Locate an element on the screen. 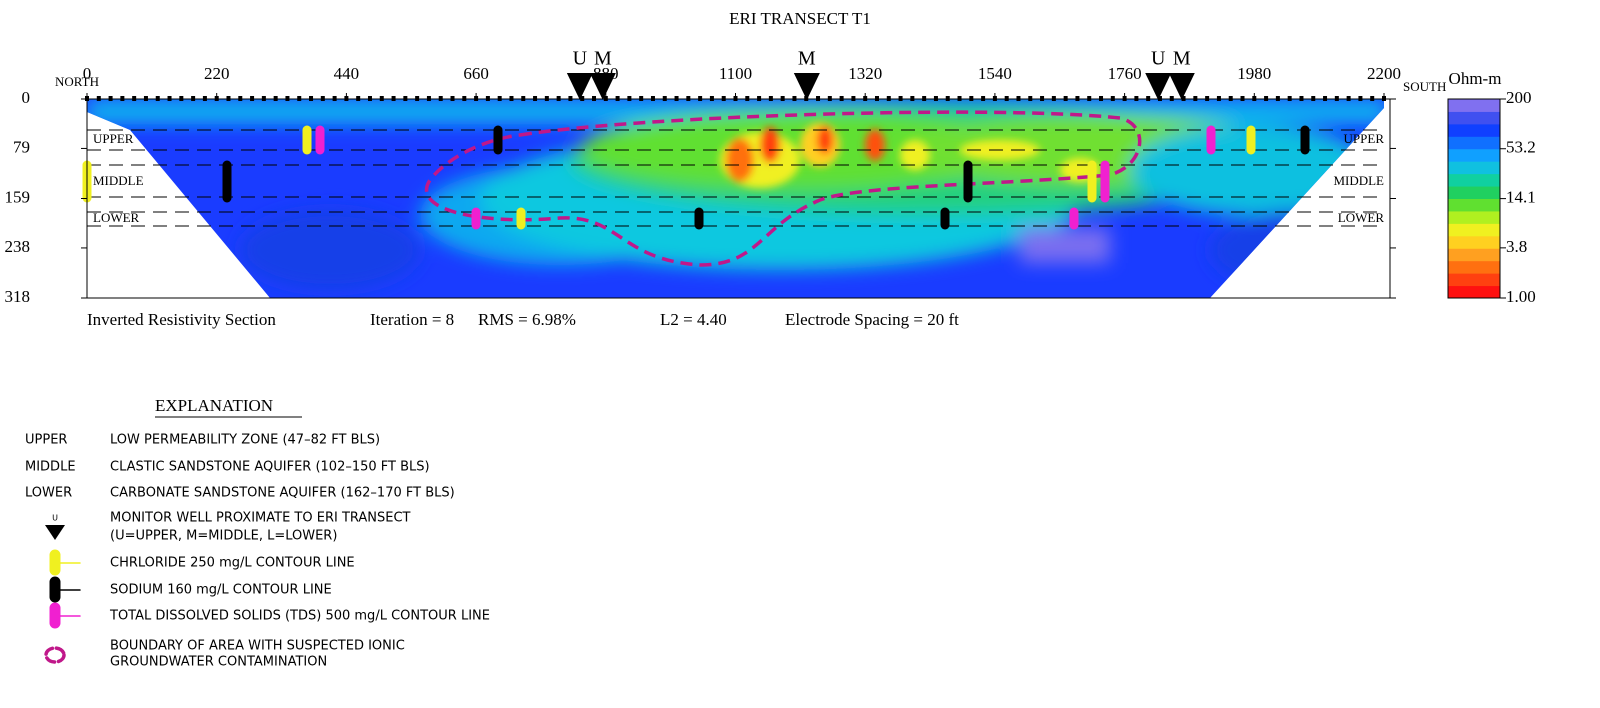 The width and height of the screenshot is (1600, 708). colorbar-tick-label: 1.00 is located at coordinates (1521, 296).